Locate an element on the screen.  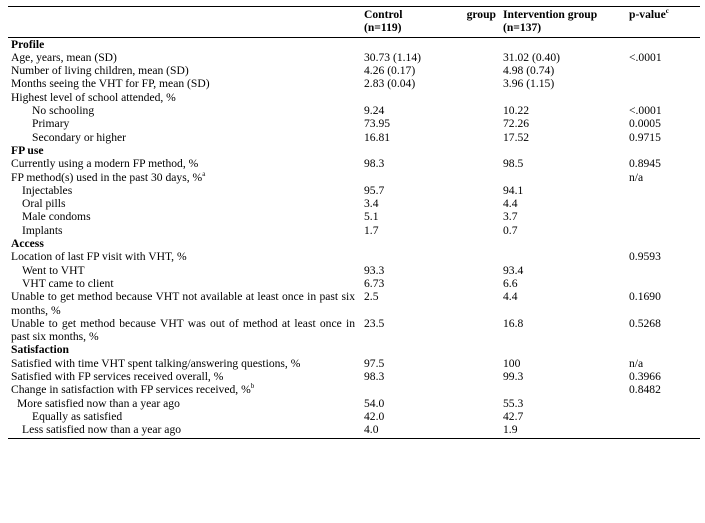
table-row: No schooling 9.24 10.22 <.0001 is located at coordinates (347, 111).